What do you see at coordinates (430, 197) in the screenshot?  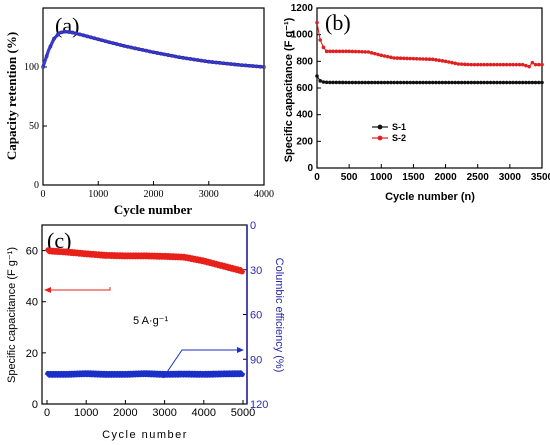 I see `panel-b-xlabel: Cycle number (n)` at bounding box center [430, 197].